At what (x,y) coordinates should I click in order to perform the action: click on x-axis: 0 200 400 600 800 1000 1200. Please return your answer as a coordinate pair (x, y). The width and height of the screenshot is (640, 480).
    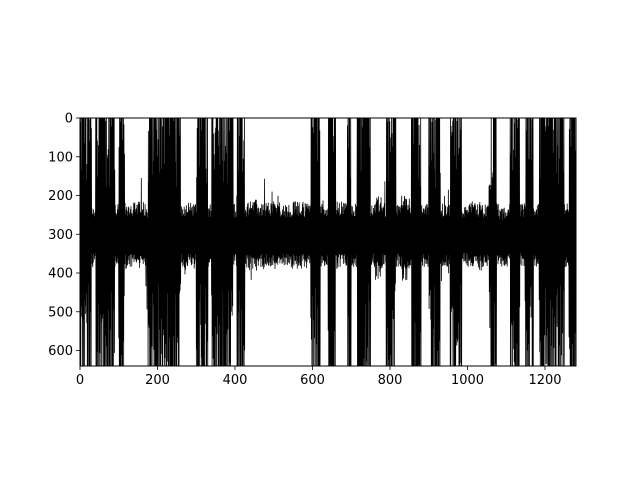
    Looking at the image, I should click on (319, 377).